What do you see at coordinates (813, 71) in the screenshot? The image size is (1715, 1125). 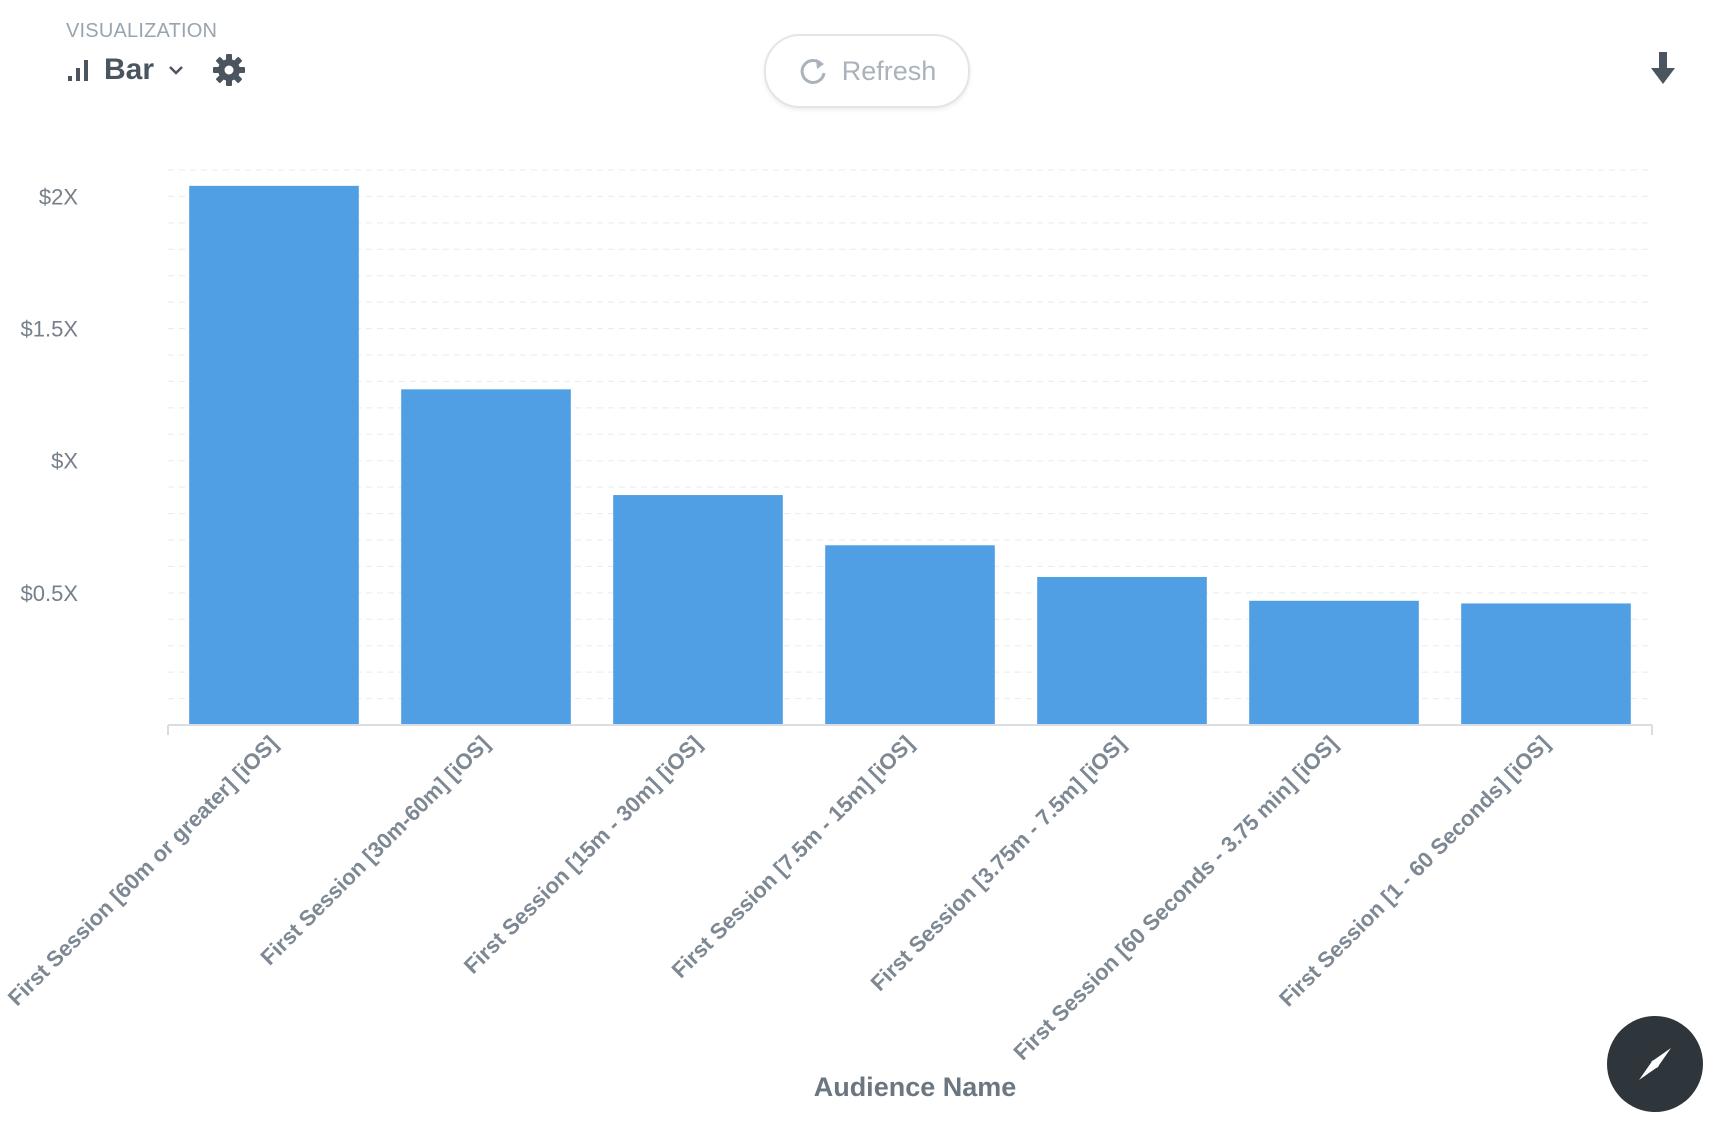 I see `refresh-icon` at bounding box center [813, 71].